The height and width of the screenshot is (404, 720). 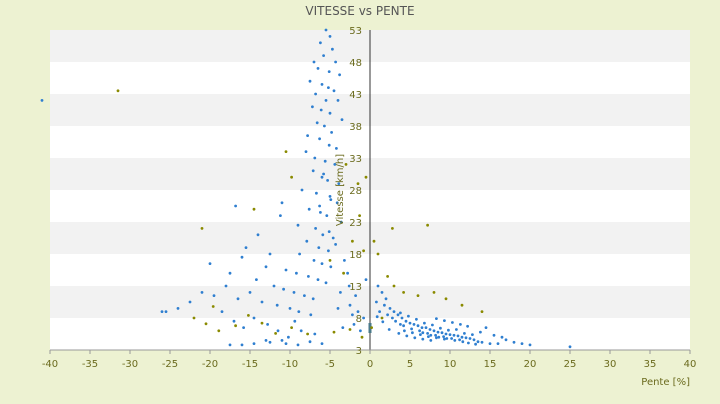 What do you see at coordinates (370, 364) in the screenshot?
I see `x-tick-label: 0` at bounding box center [370, 364].